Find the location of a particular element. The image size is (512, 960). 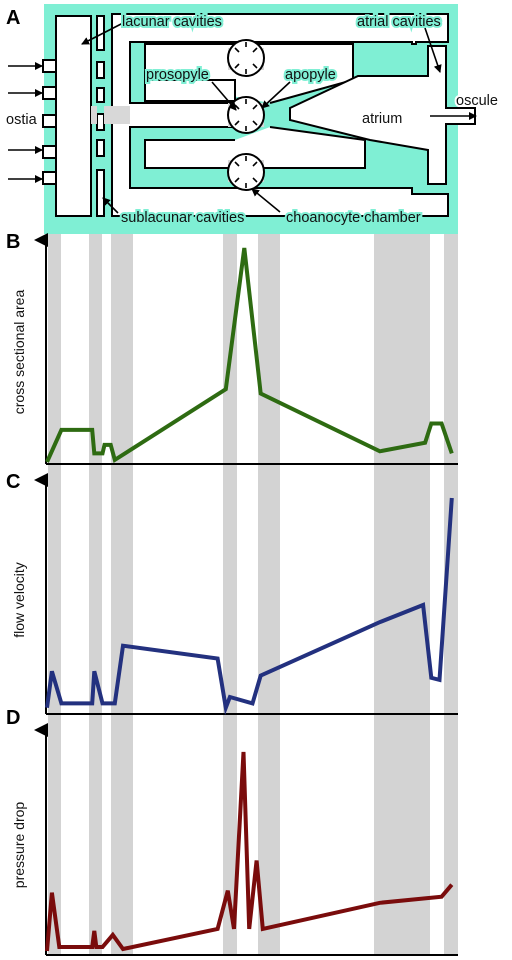

label-sublacunar-cavities: sublacunar cavities is located at coordinates (182, 218).